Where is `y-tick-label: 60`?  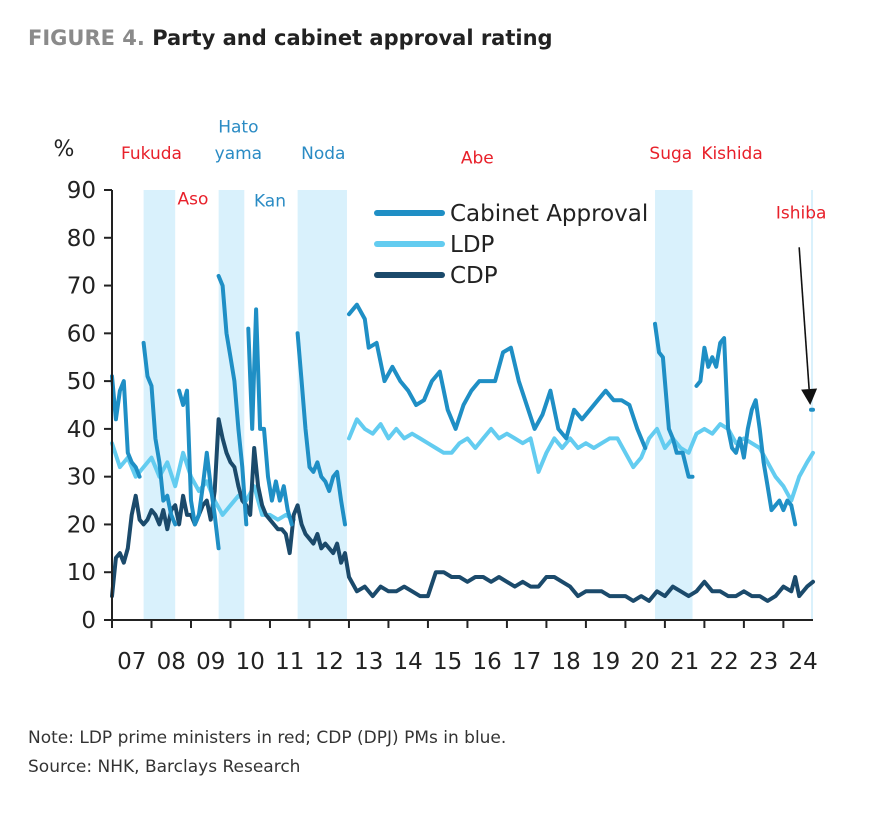 y-tick-label: 60 is located at coordinates (81, 334).